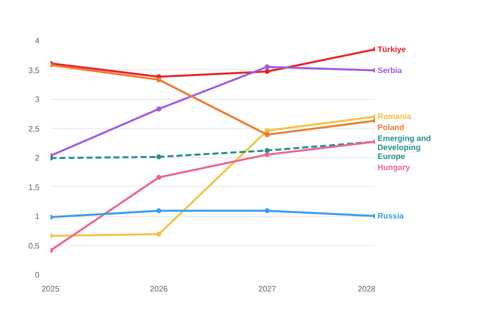  I want to click on y-tick-label: 2, so click(37, 158).